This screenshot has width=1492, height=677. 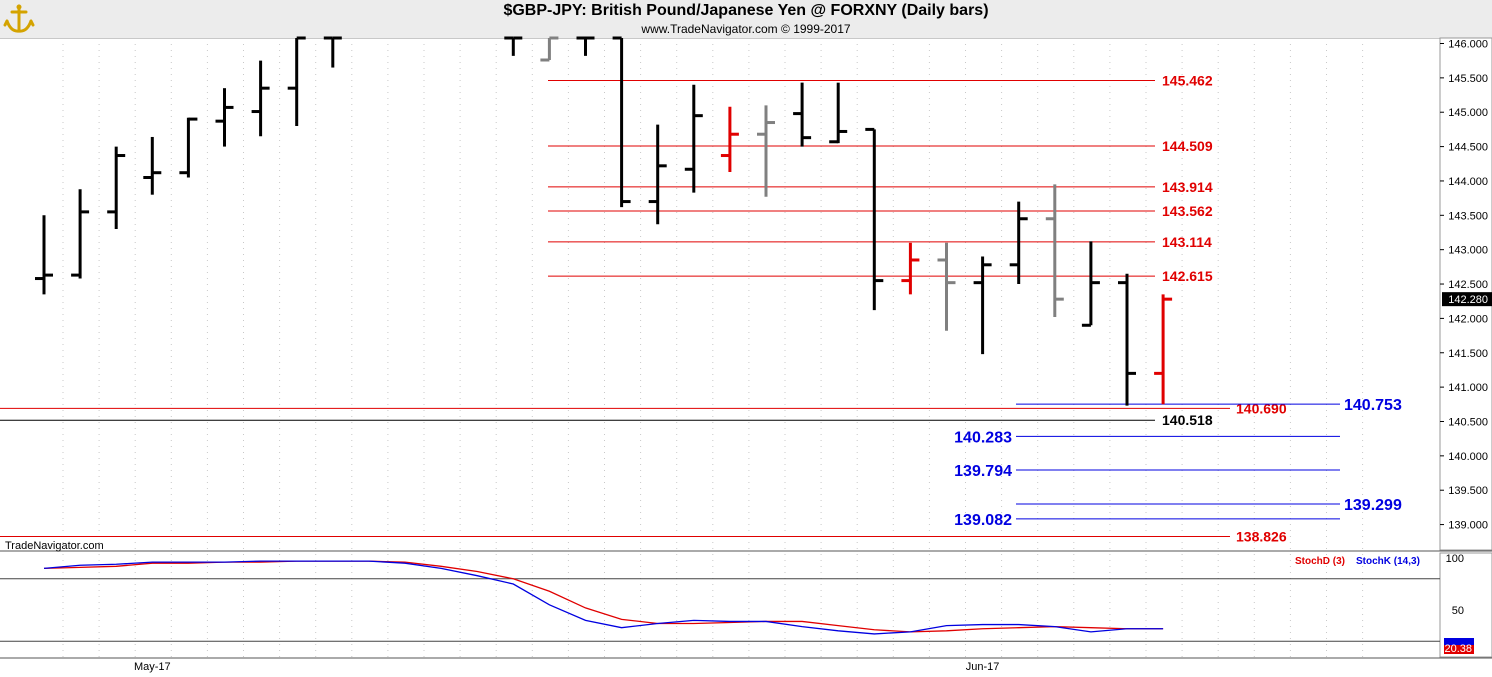 I want to click on level-label-140.518: 140.518, so click(x=1187, y=420).